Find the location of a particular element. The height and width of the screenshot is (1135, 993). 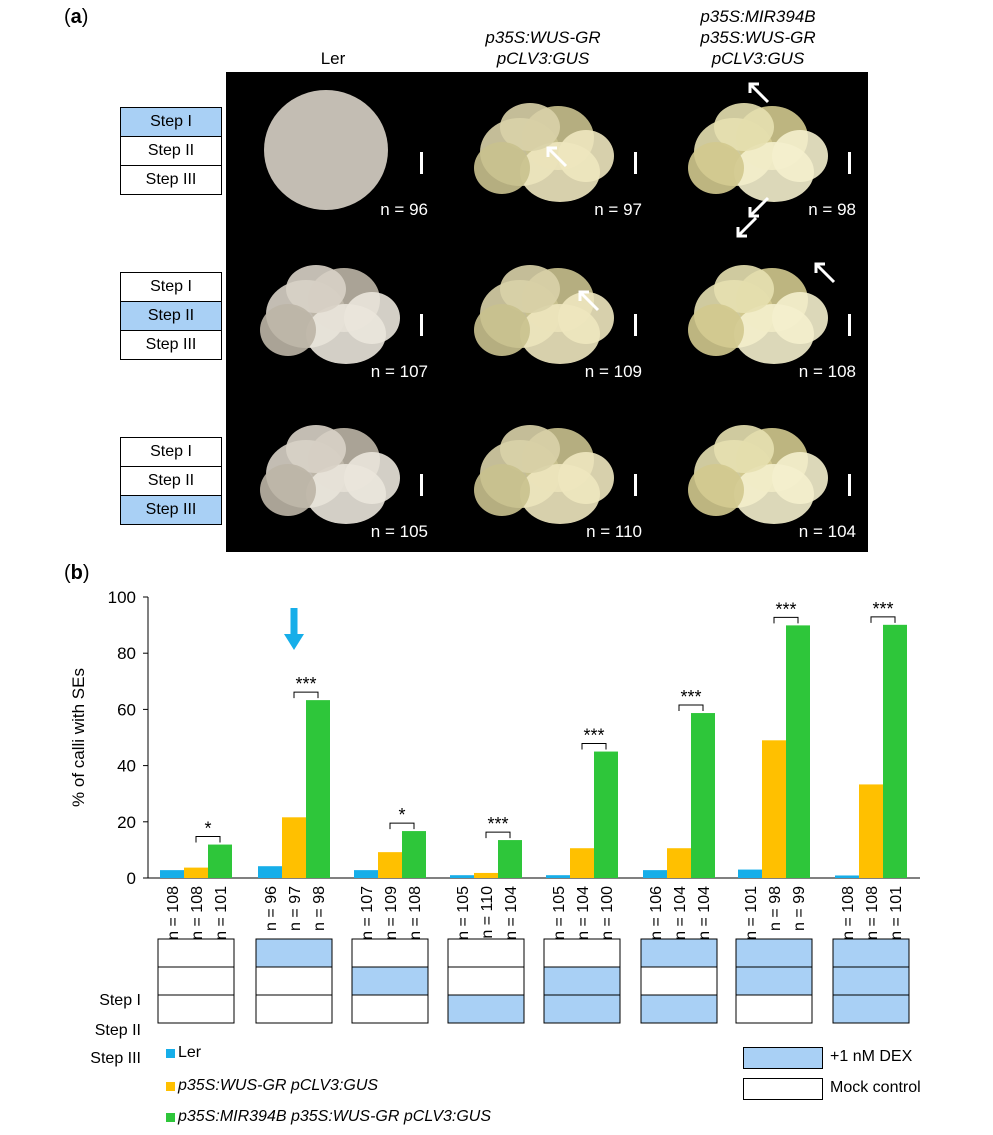

legend-label: p35S:WUS-GR pCLV3:GUS is located at coordinates (278, 1085).